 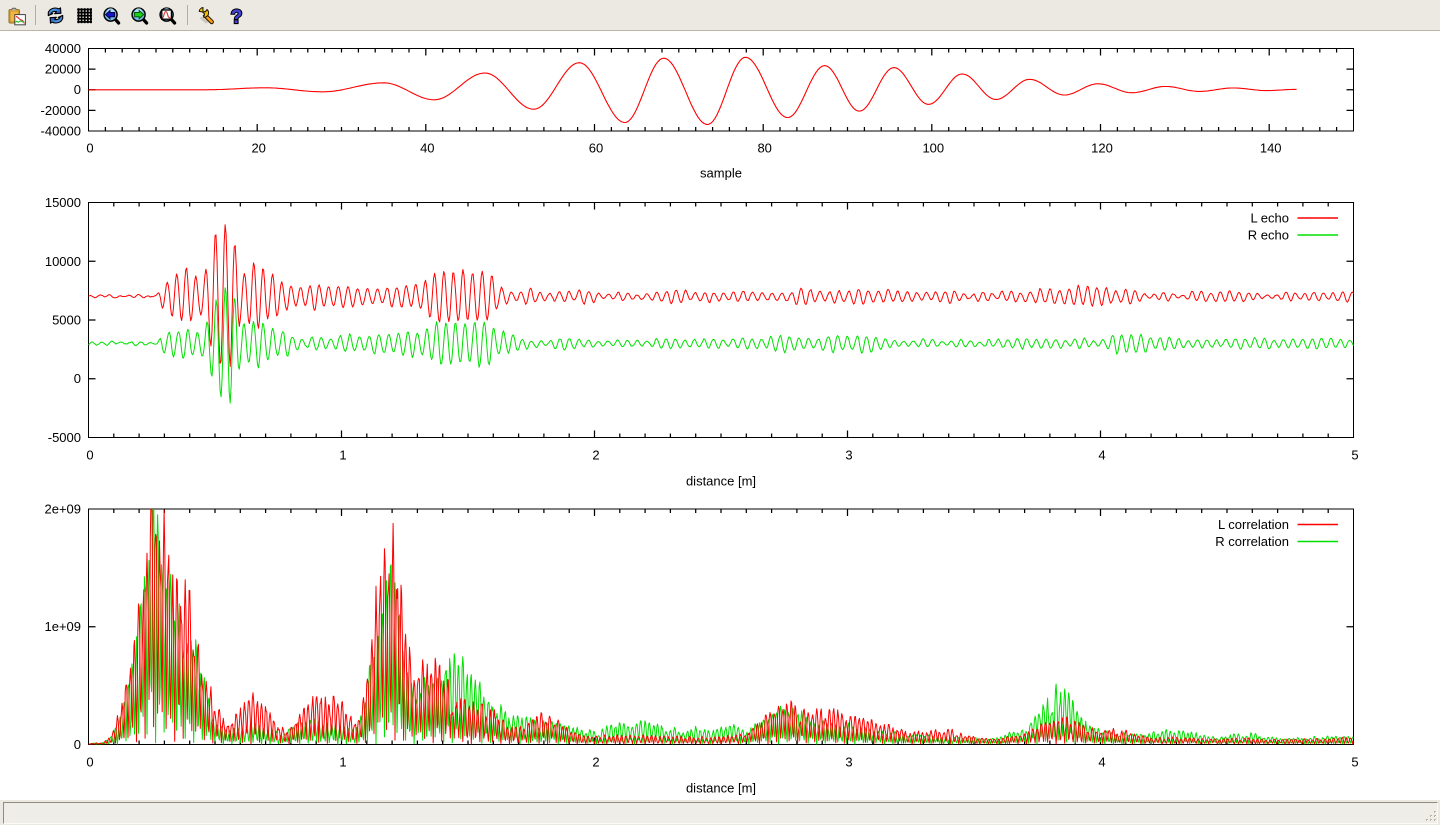 I want to click on svg-text: 40000, so click(x=63, y=48).